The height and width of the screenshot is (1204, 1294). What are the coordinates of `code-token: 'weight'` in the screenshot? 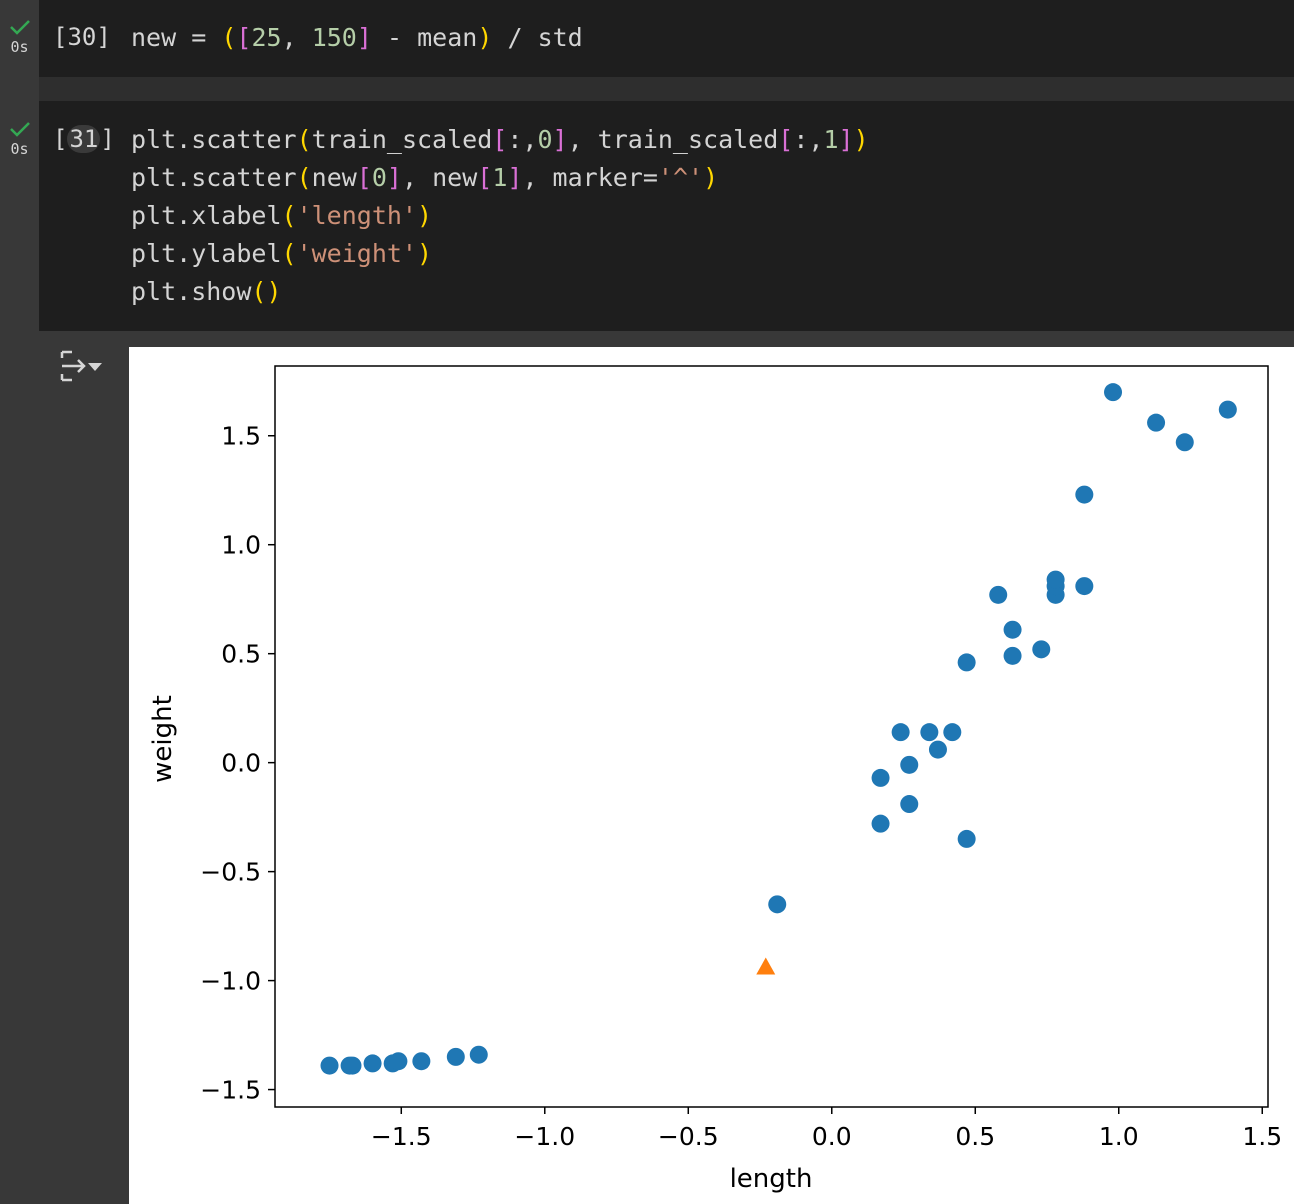 It's located at (356, 253).